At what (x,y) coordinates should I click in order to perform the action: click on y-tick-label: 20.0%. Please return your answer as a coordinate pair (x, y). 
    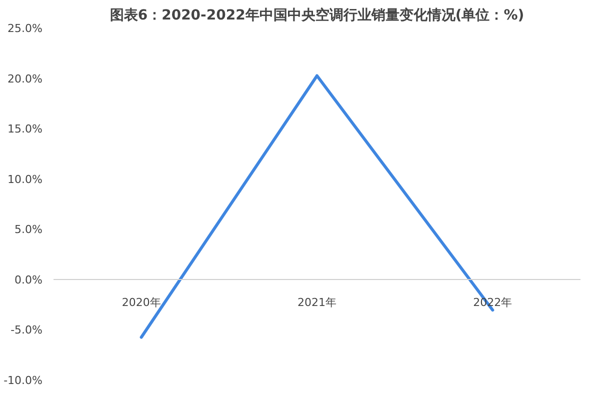
    Looking at the image, I should click on (25, 79).